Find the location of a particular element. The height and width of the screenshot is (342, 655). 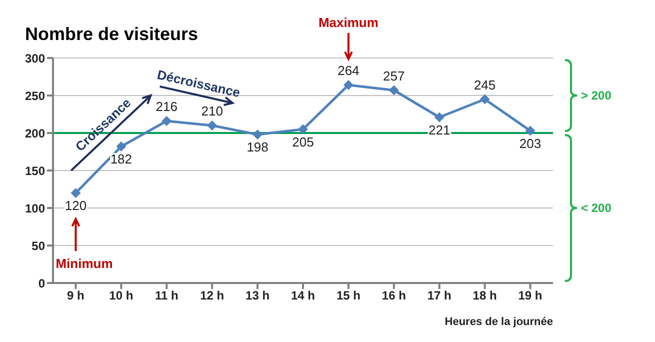

x-tick-label: 15 h is located at coordinates (348, 295).